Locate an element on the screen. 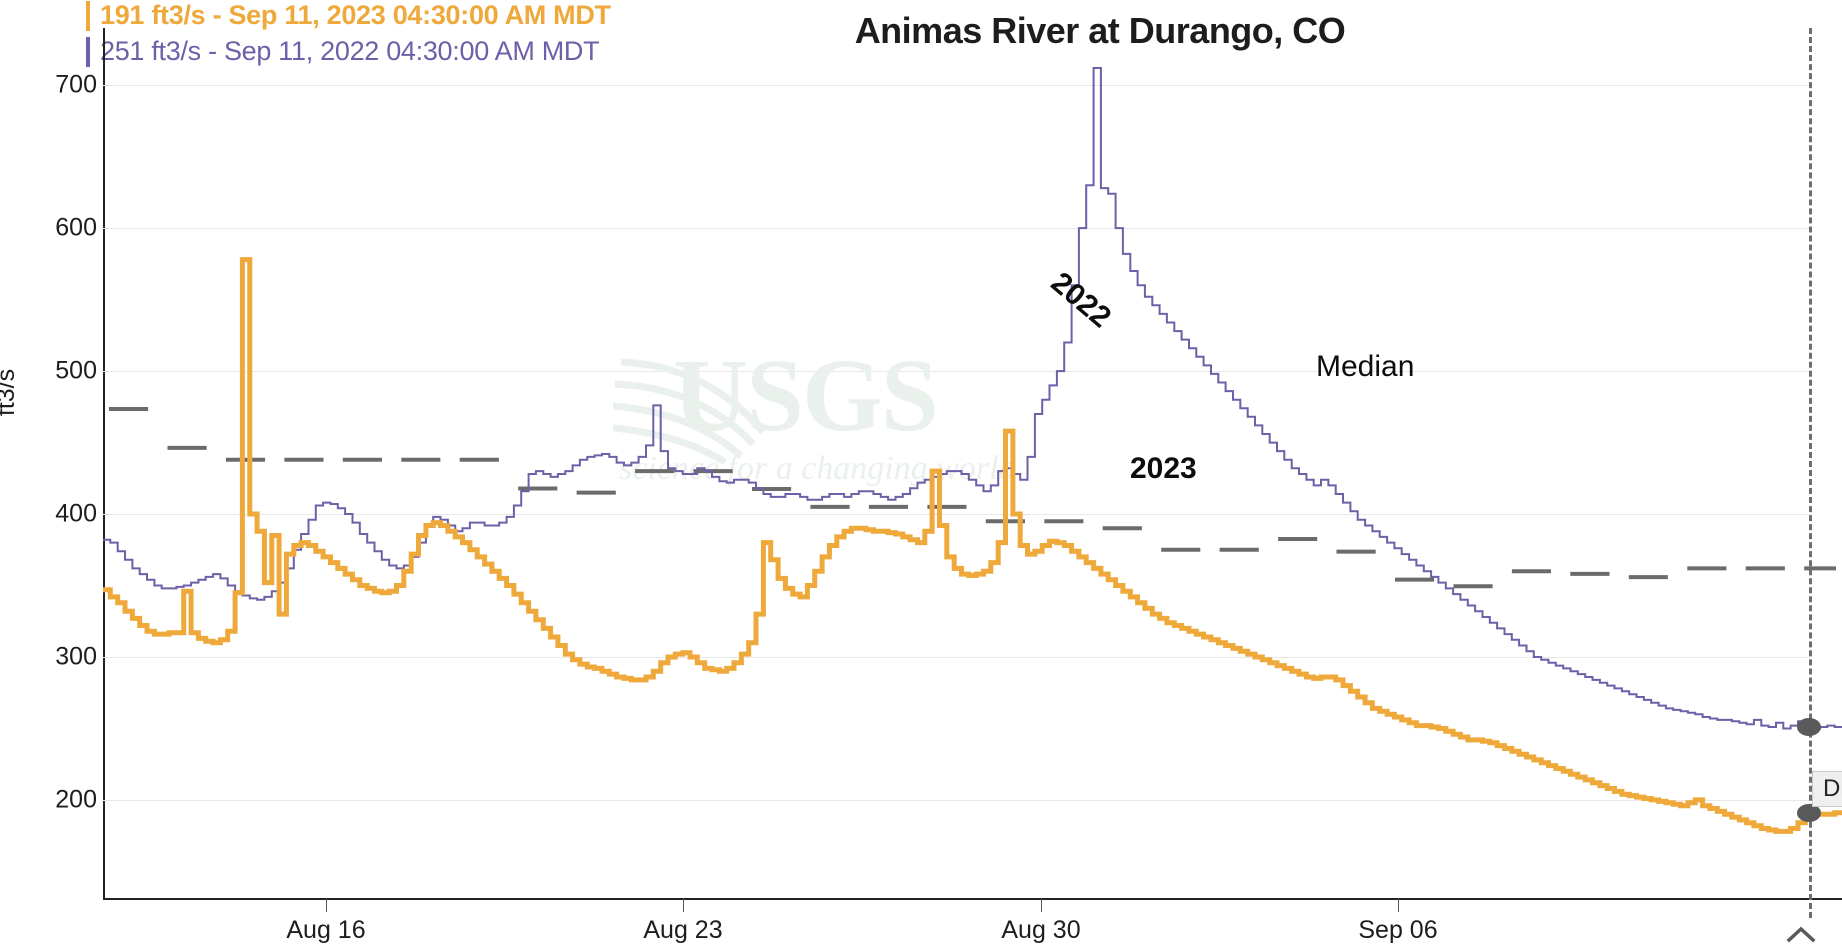 This screenshot has height=951, width=1842. y-tick-label: 700 is located at coordinates (76, 84).